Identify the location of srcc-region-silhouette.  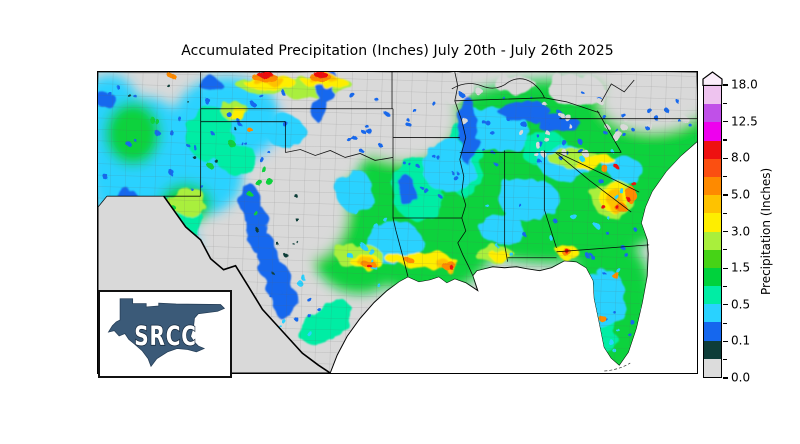
(166, 333).